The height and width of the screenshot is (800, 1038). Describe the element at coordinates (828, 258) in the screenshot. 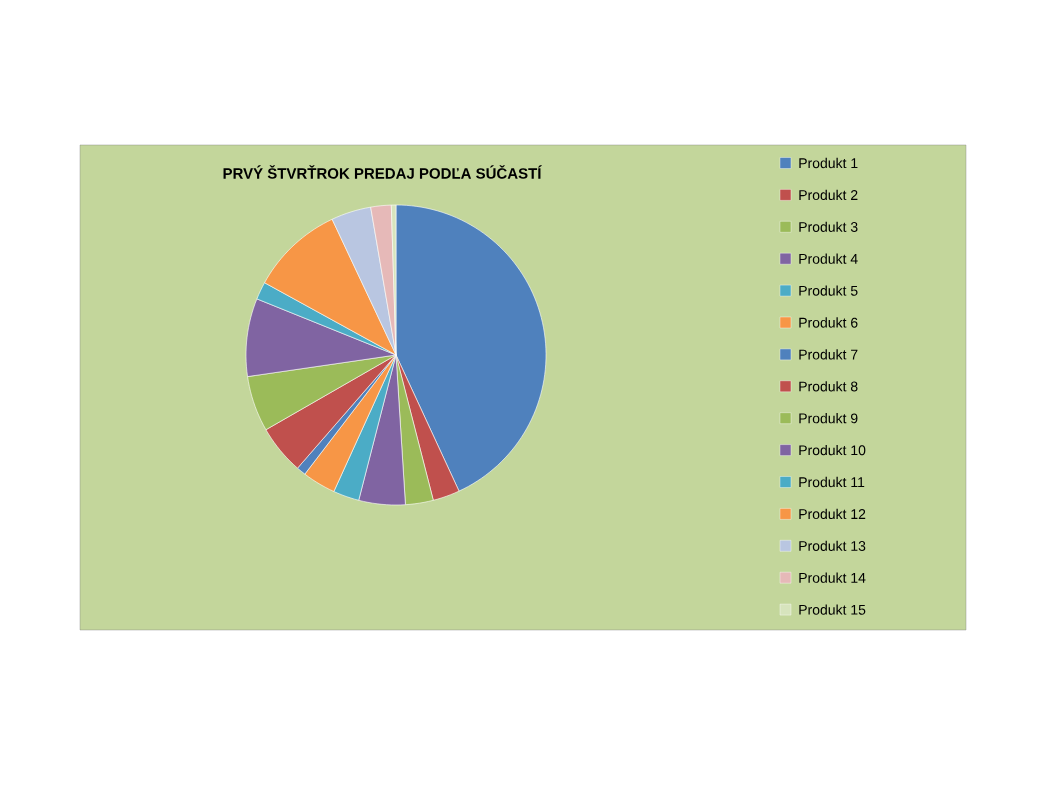

I see `legend-label: Produkt 4` at that location.